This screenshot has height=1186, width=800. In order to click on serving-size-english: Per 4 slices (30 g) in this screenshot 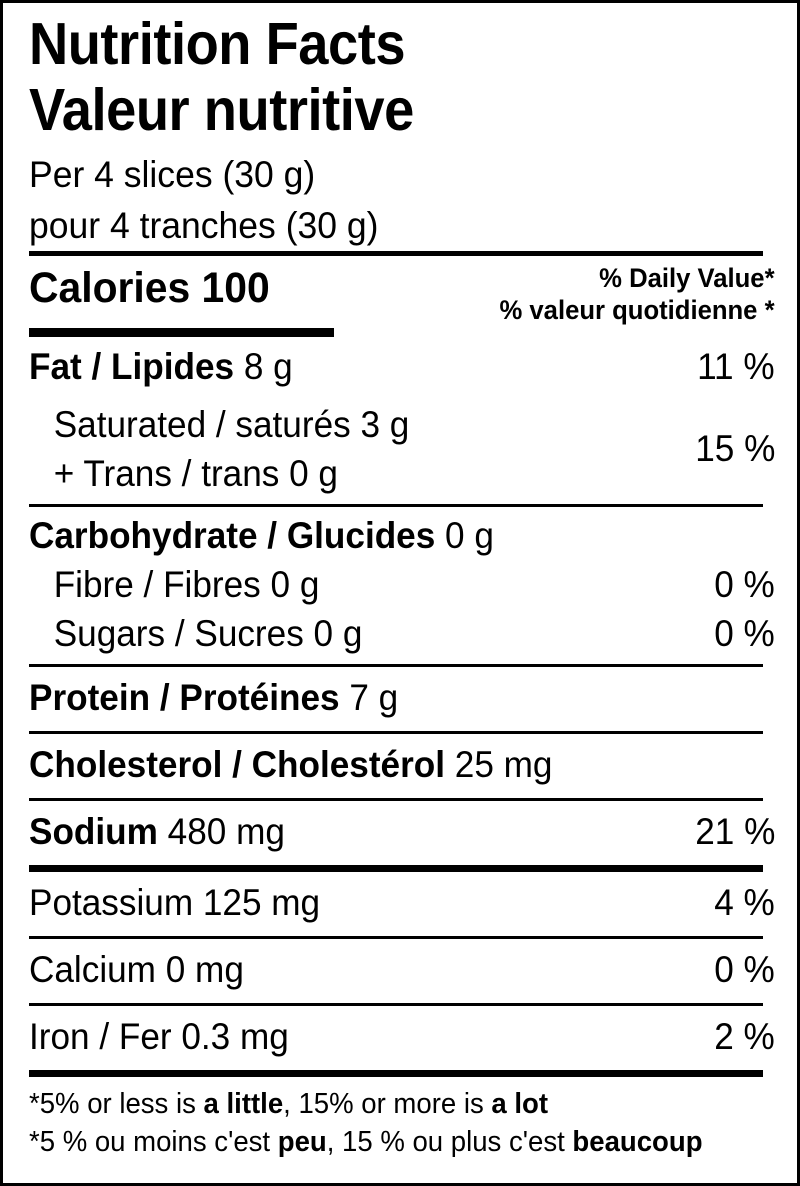, I will do `click(172, 174)`.